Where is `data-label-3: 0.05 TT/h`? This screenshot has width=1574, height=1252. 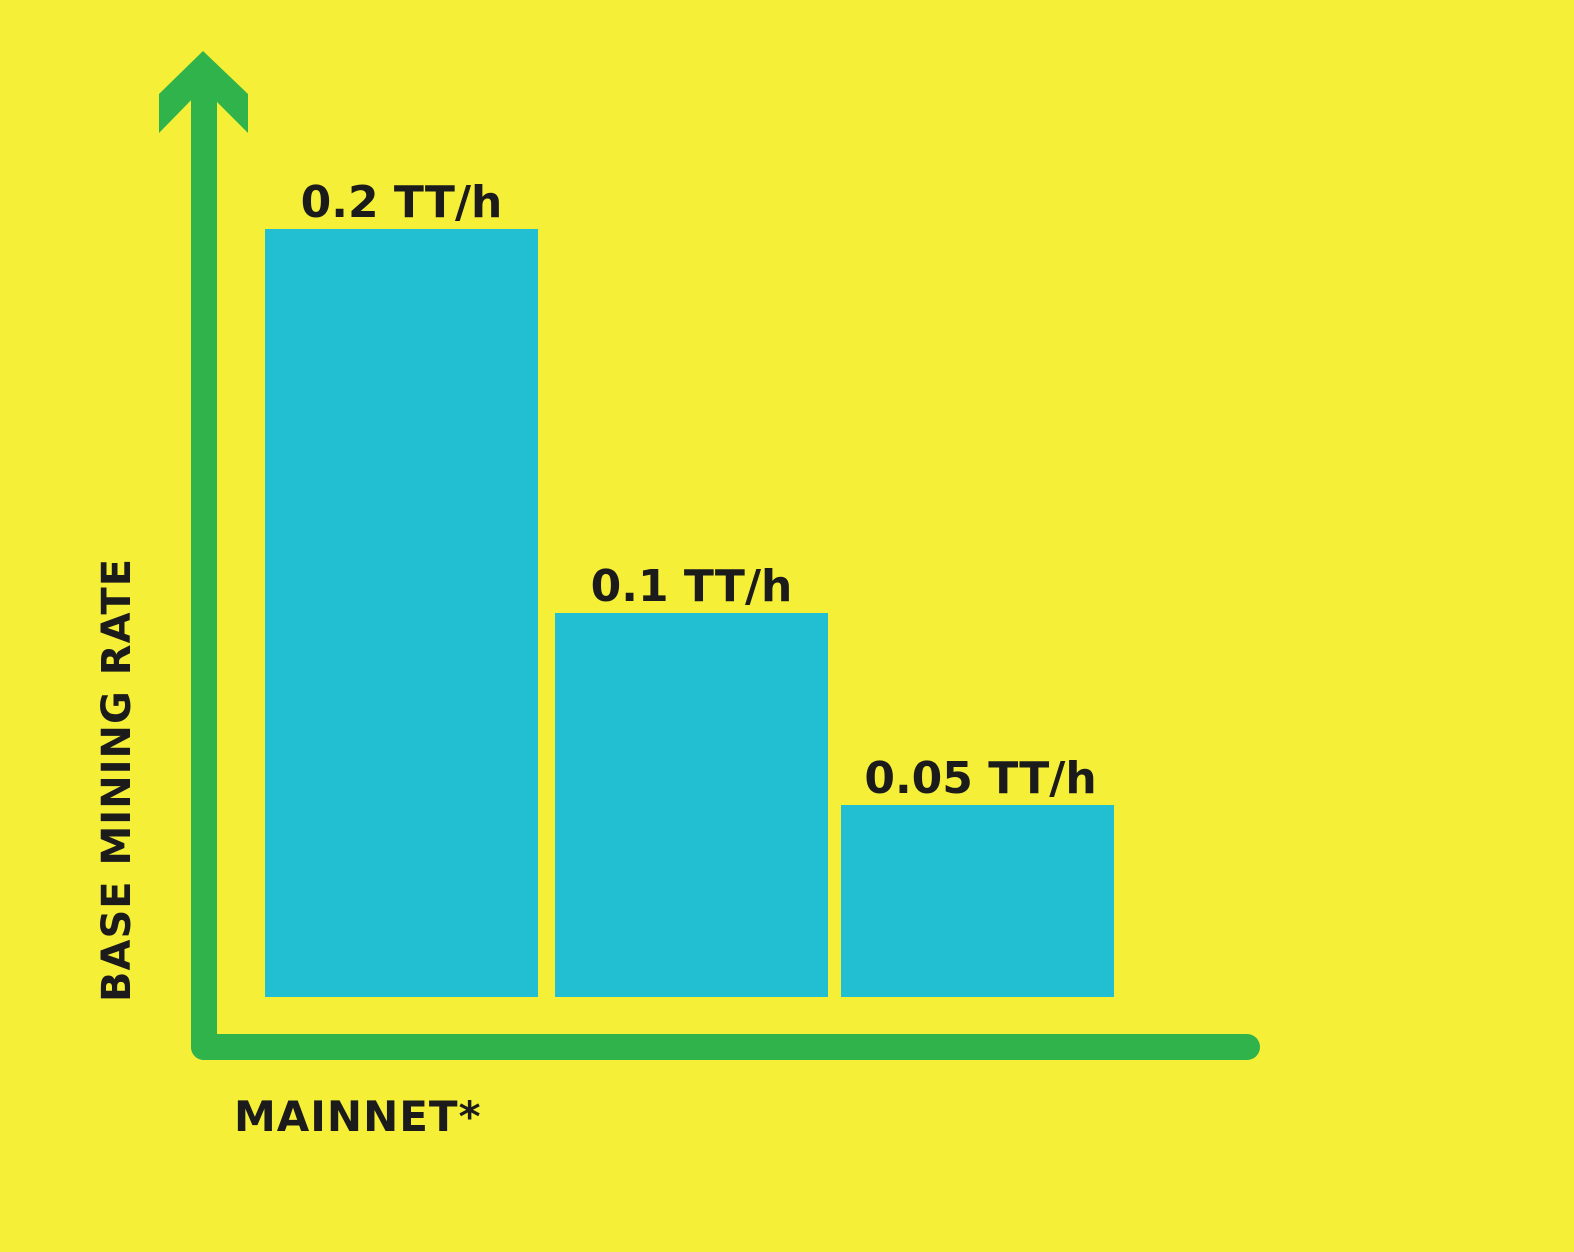
data-label-3: 0.05 TT/h is located at coordinates (980, 778).